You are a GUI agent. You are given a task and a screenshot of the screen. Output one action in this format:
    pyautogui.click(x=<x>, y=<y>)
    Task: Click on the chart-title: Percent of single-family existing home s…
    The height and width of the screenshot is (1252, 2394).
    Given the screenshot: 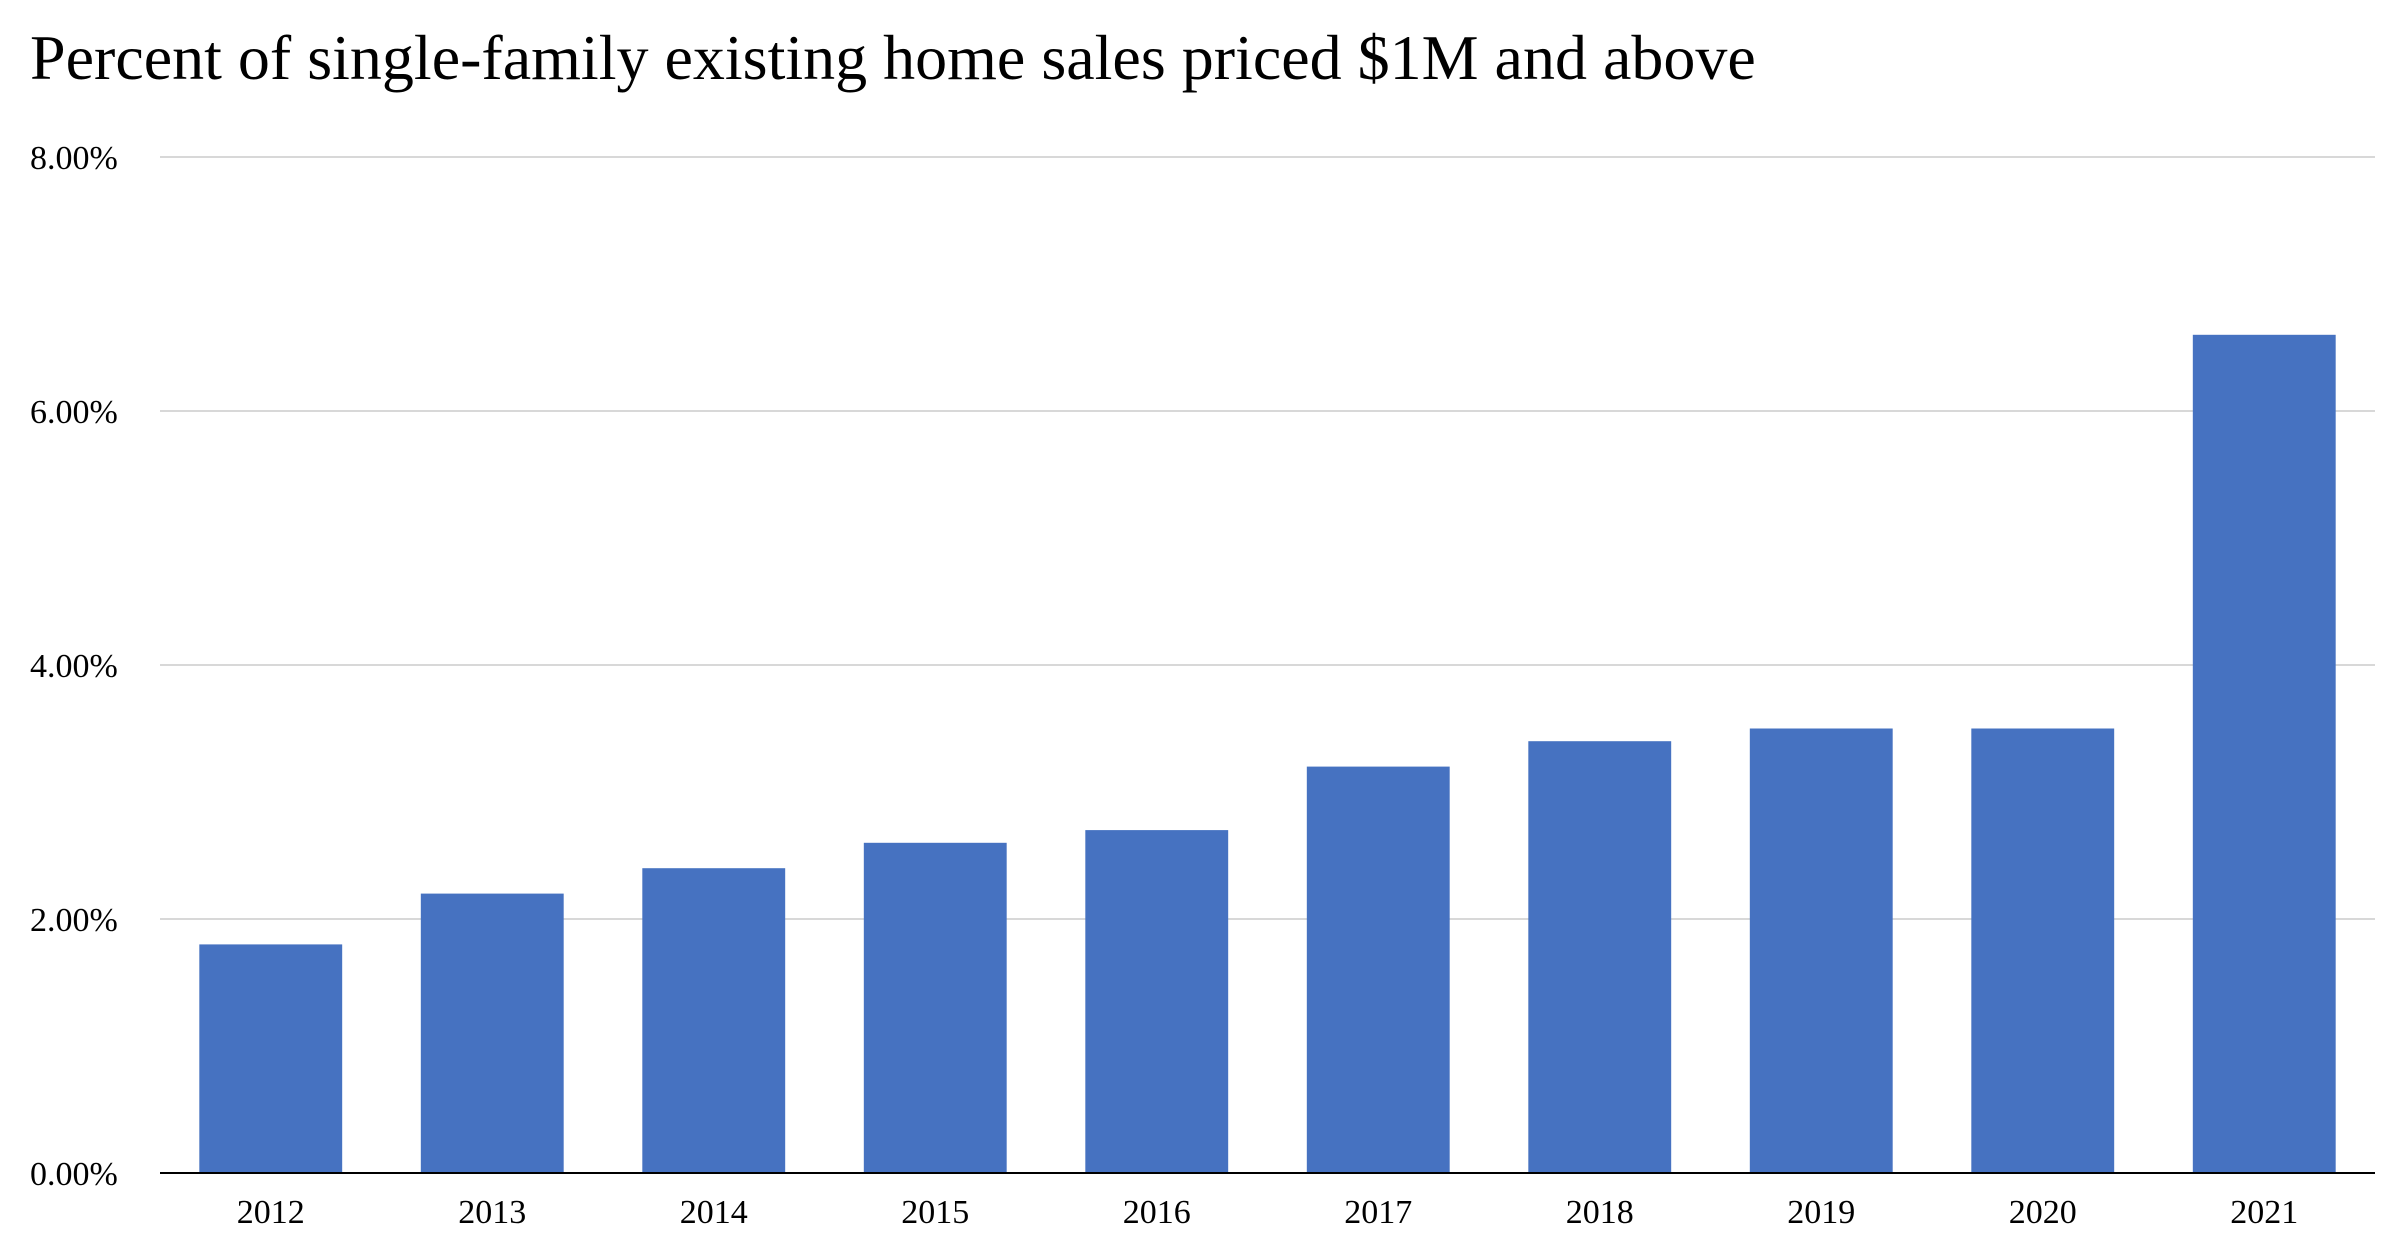 What is the action you would take?
    pyautogui.click(x=893, y=57)
    